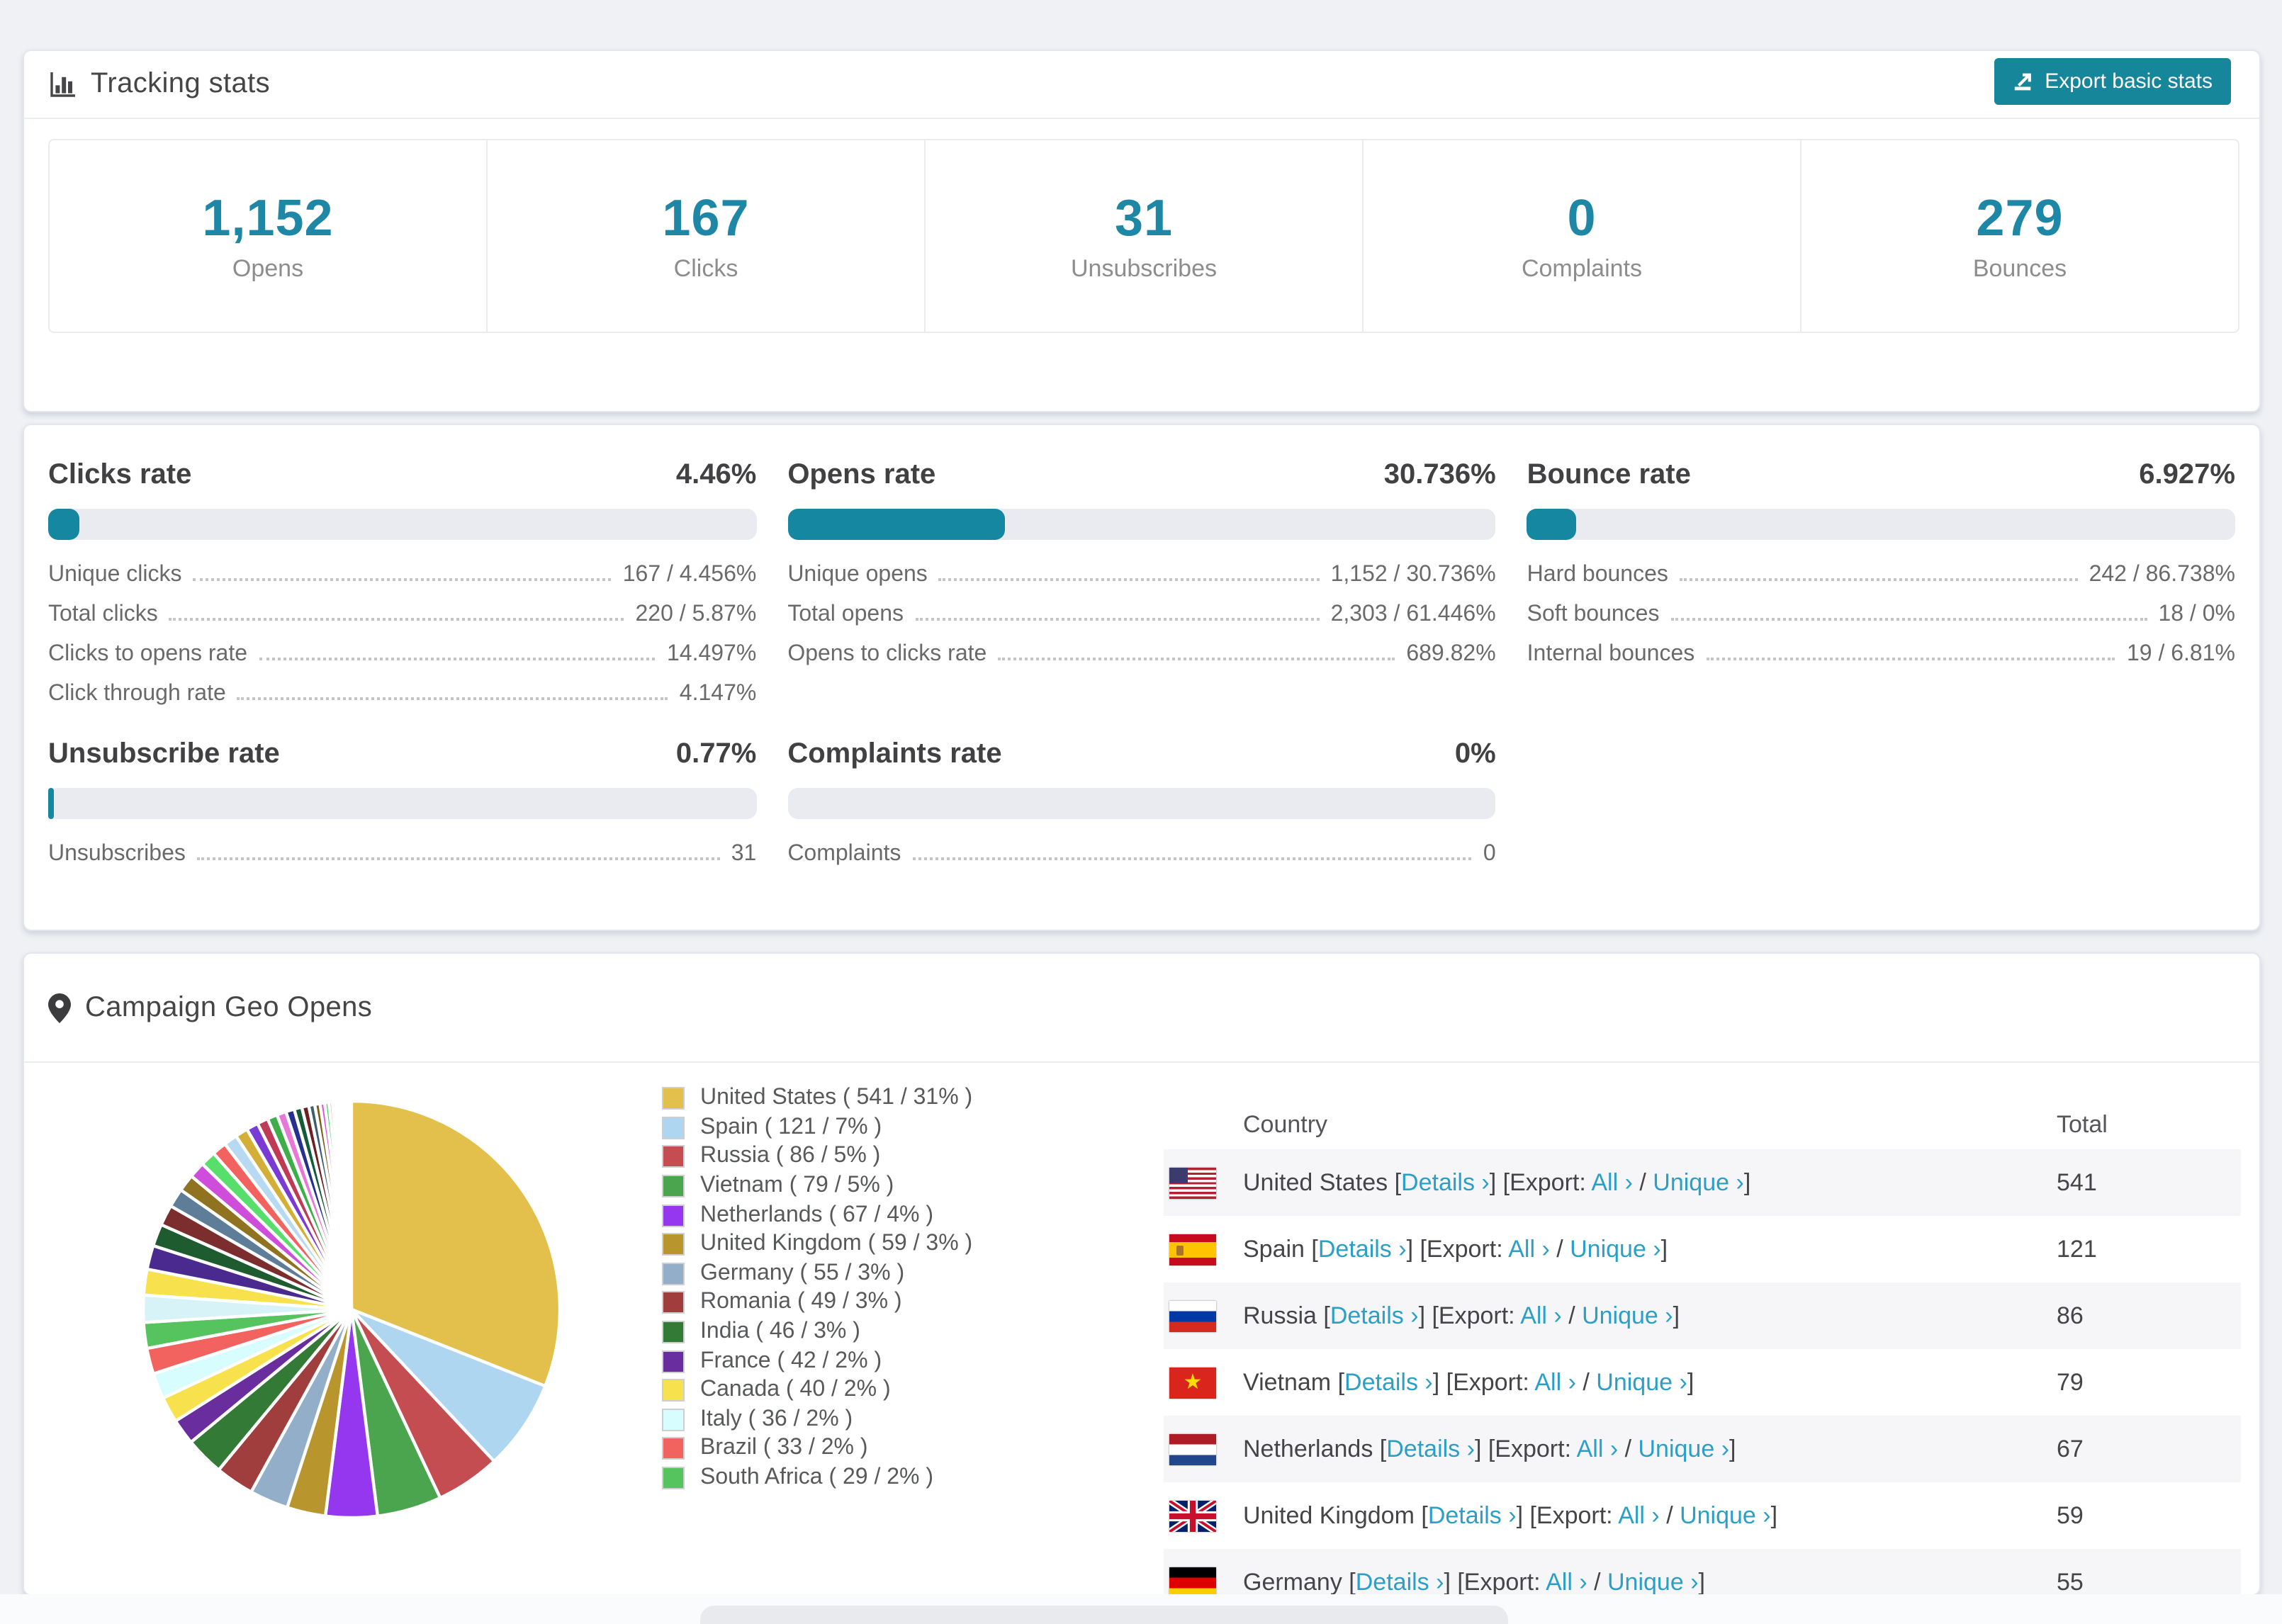 The width and height of the screenshot is (2282, 1624). Describe the element at coordinates (148, 654) in the screenshot. I see `rate-detail-label: Clicks to opens rate` at that location.